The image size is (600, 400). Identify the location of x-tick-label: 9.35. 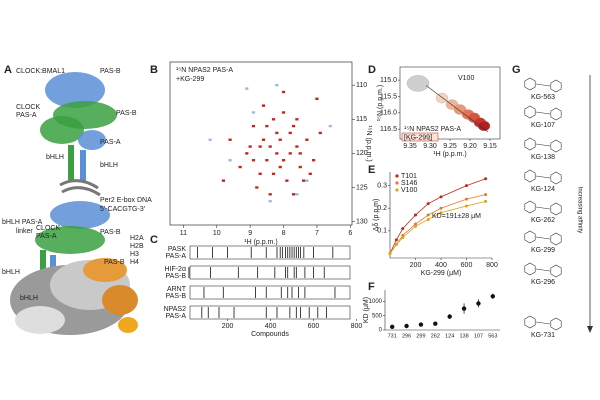
(410, 146).